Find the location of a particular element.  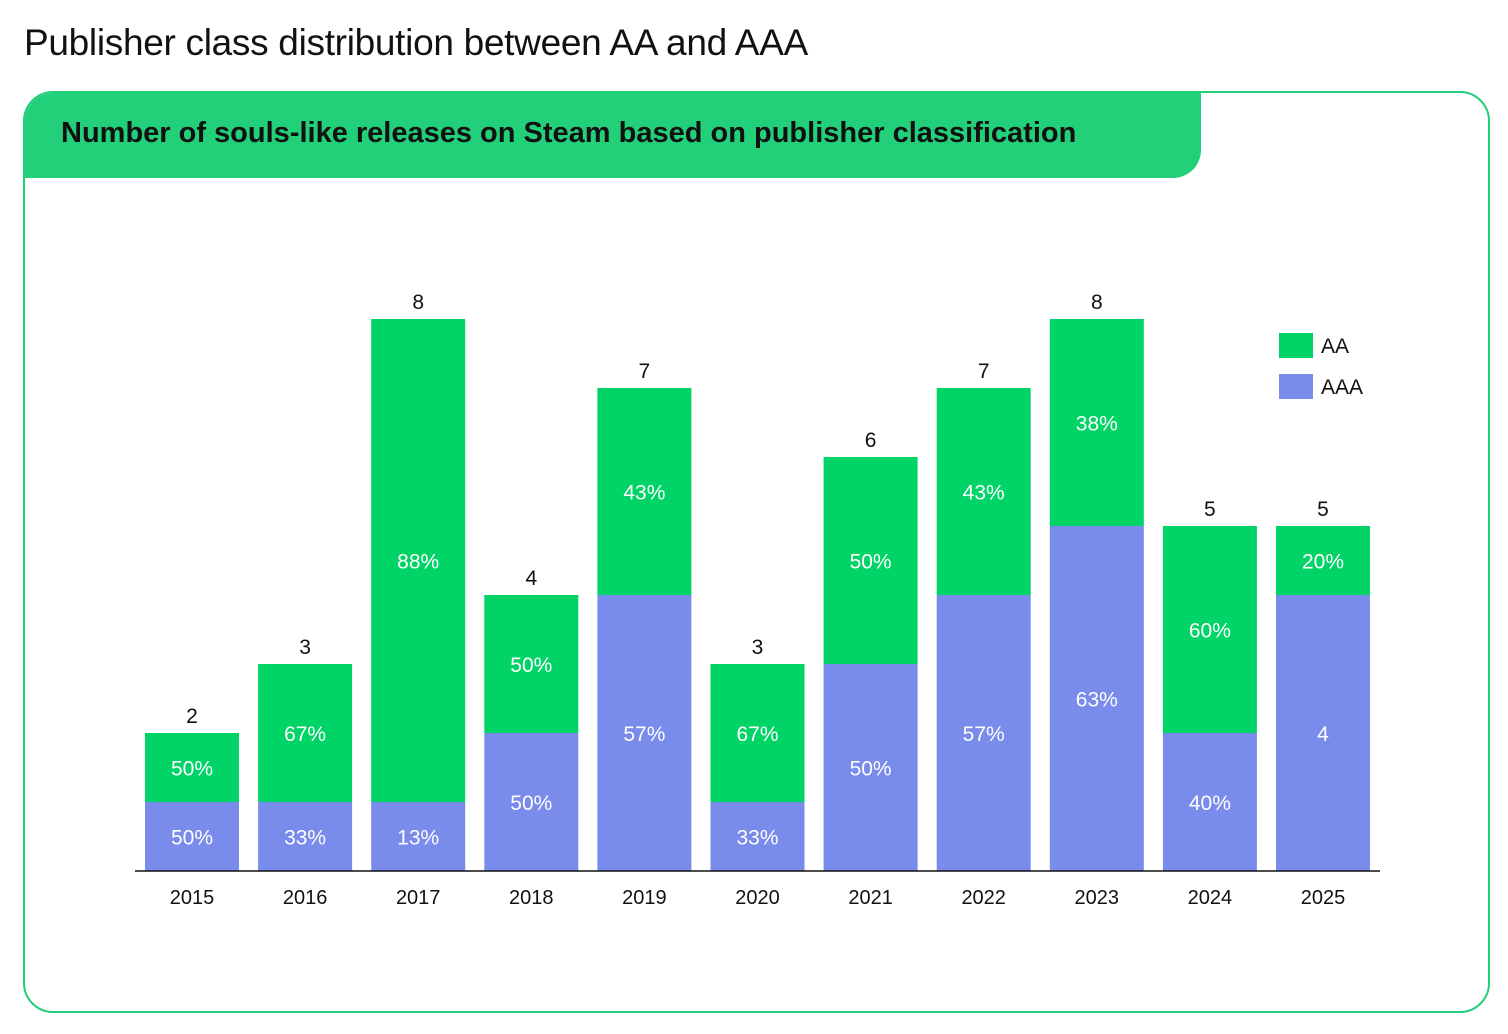

x-tick-label-2015: 2015 is located at coordinates (192, 898).